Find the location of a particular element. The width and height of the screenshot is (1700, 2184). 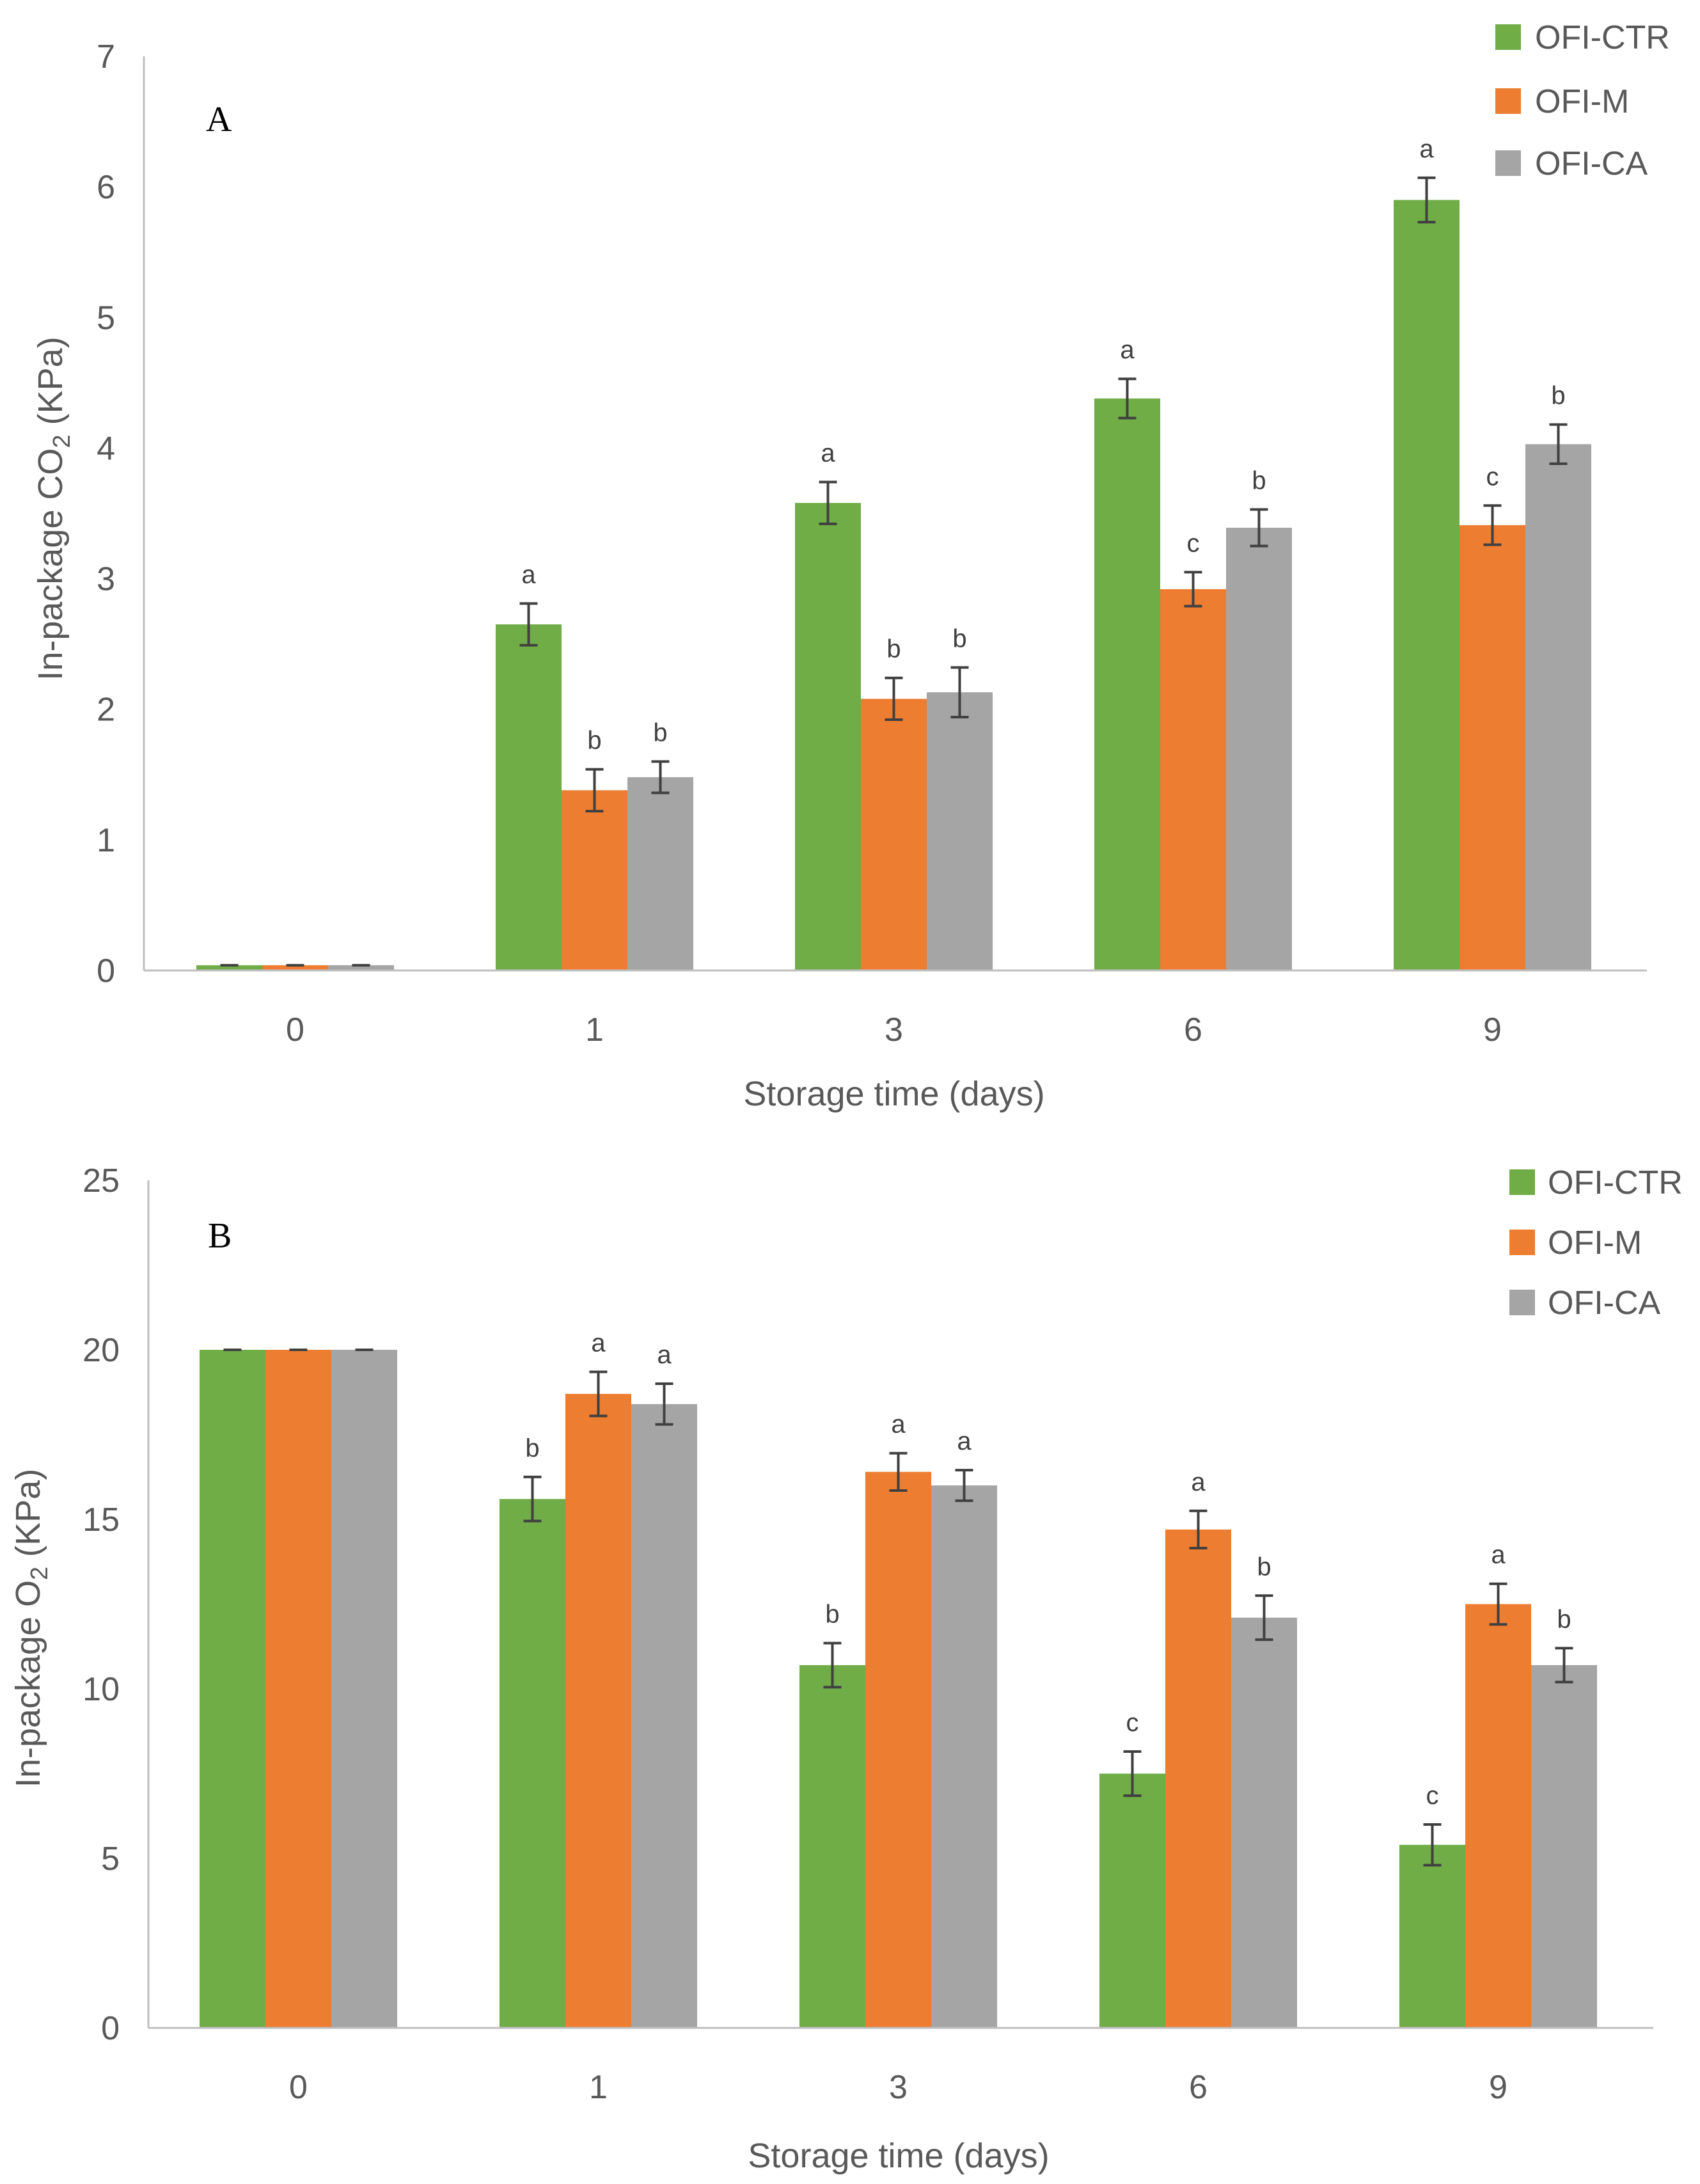

panel-a-y-axis-title: In-package CO2 (KPa) is located at coordinates (53, 508).